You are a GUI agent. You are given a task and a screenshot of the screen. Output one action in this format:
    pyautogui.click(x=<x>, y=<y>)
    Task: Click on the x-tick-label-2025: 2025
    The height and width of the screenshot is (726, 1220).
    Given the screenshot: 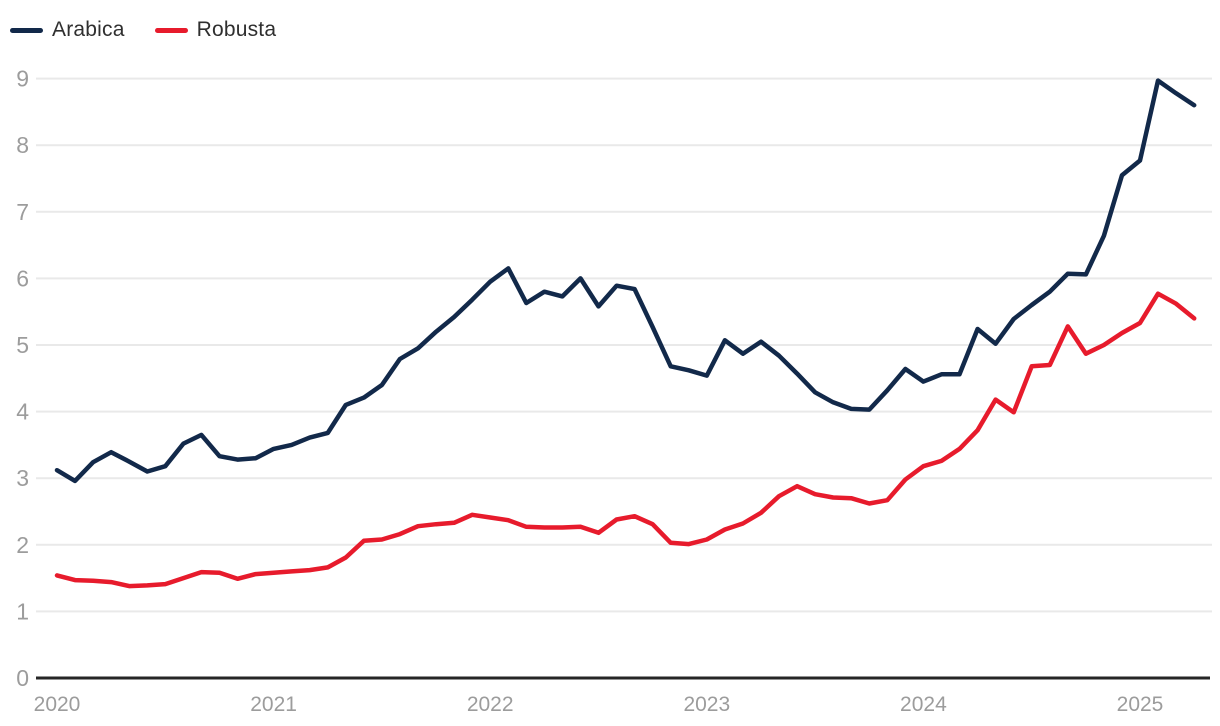 What is the action you would take?
    pyautogui.click(x=1140, y=704)
    